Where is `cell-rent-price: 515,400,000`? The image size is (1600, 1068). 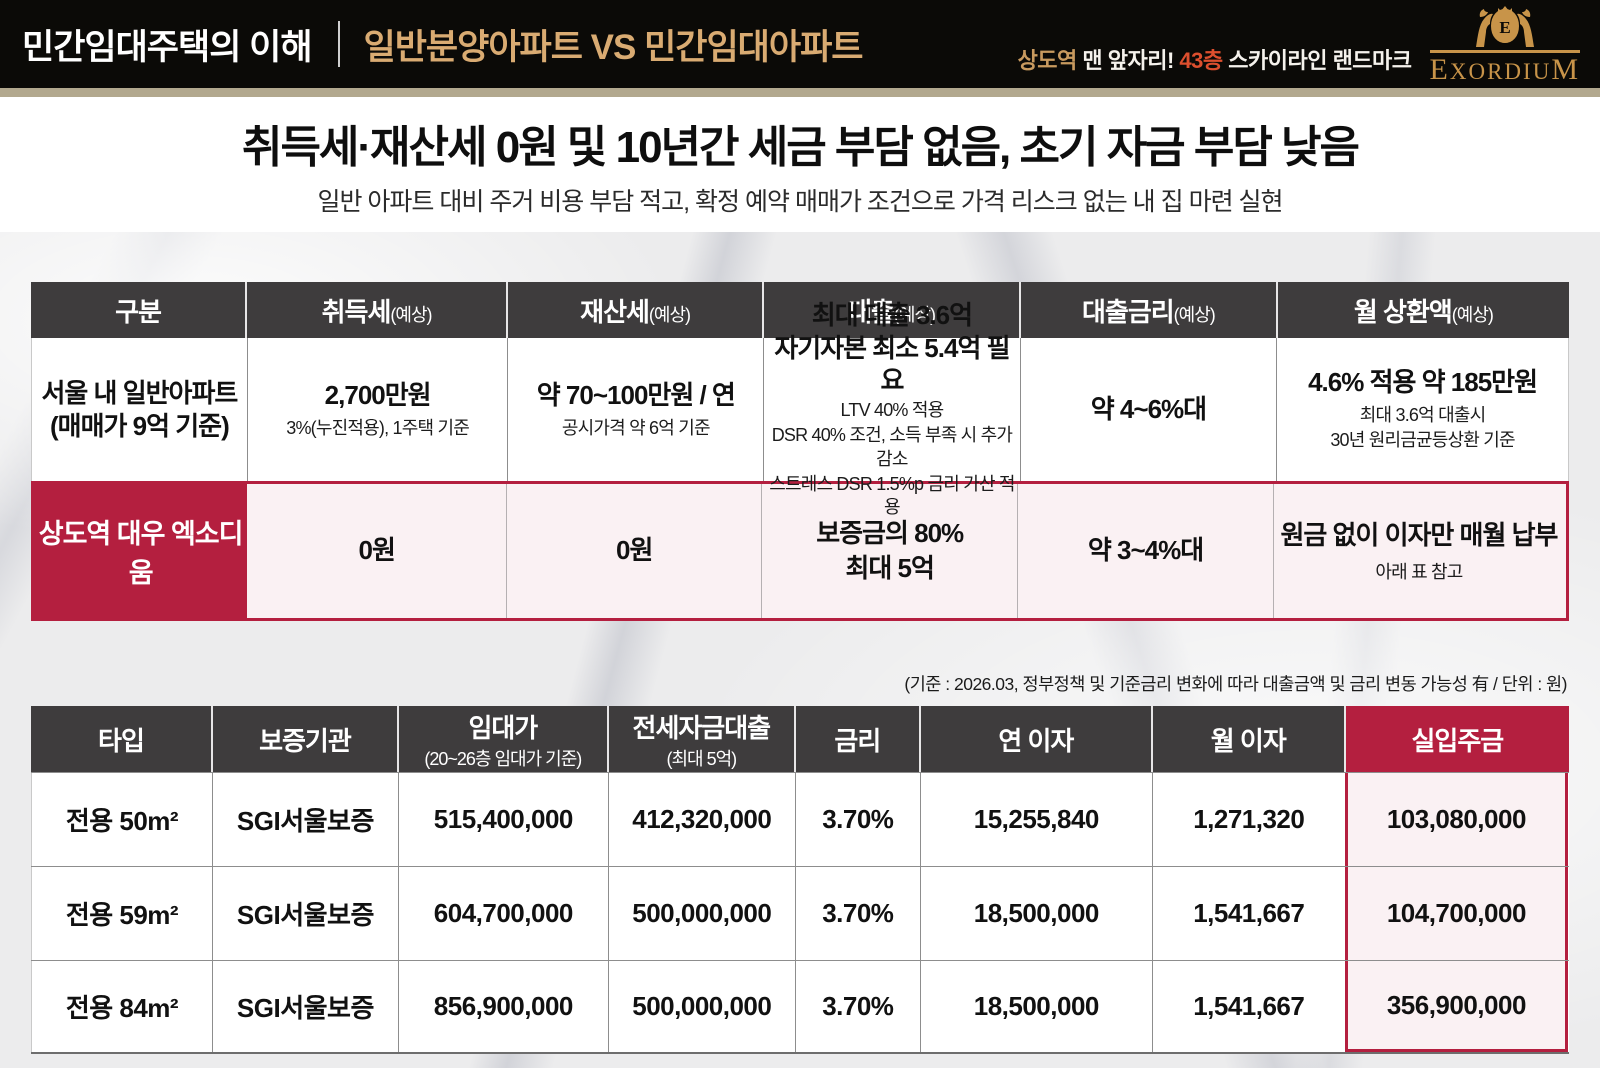 cell-rent-price: 515,400,000 is located at coordinates (504, 819).